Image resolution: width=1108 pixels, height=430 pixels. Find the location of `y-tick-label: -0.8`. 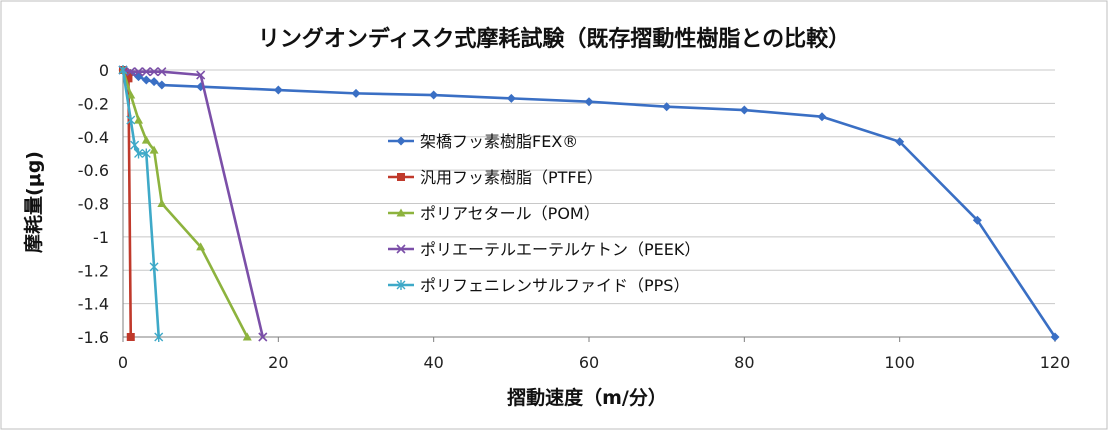

y-tick-label: -0.8 is located at coordinates (93, 204).